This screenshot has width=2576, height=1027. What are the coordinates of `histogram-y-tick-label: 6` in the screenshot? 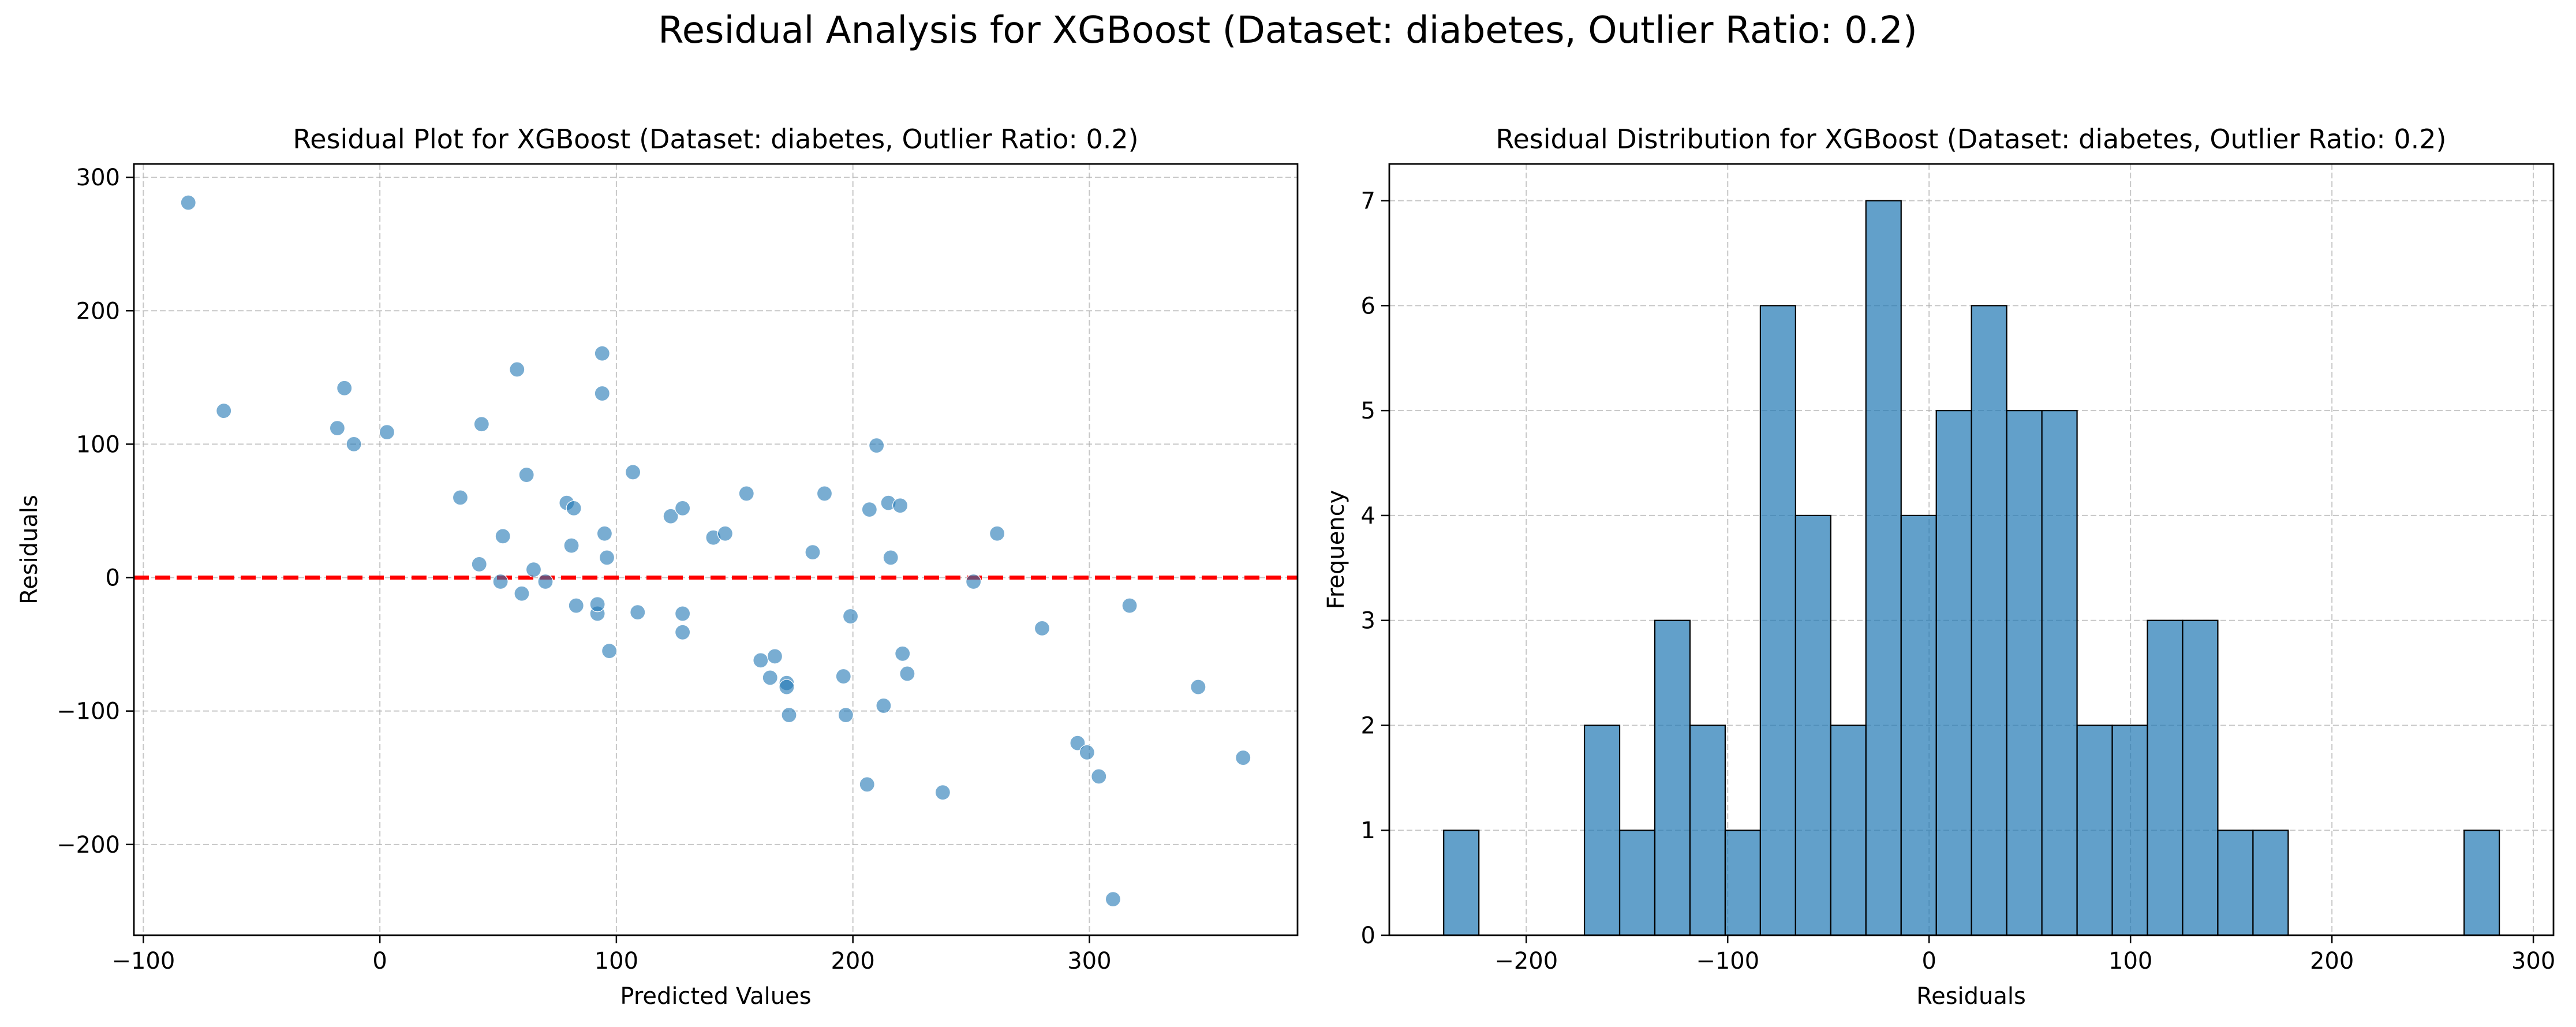 It's located at (1368, 306).